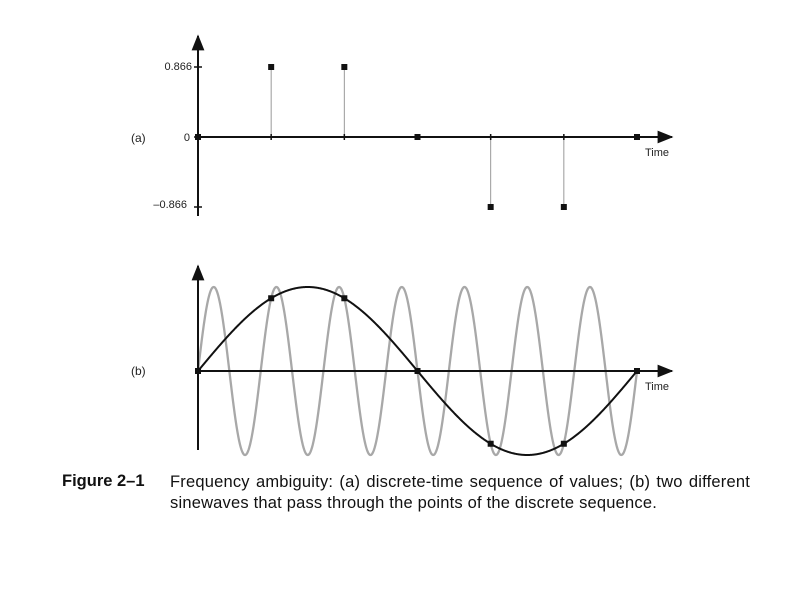  What do you see at coordinates (657, 387) in the screenshot?
I see `panel-b-xlabel: Time` at bounding box center [657, 387].